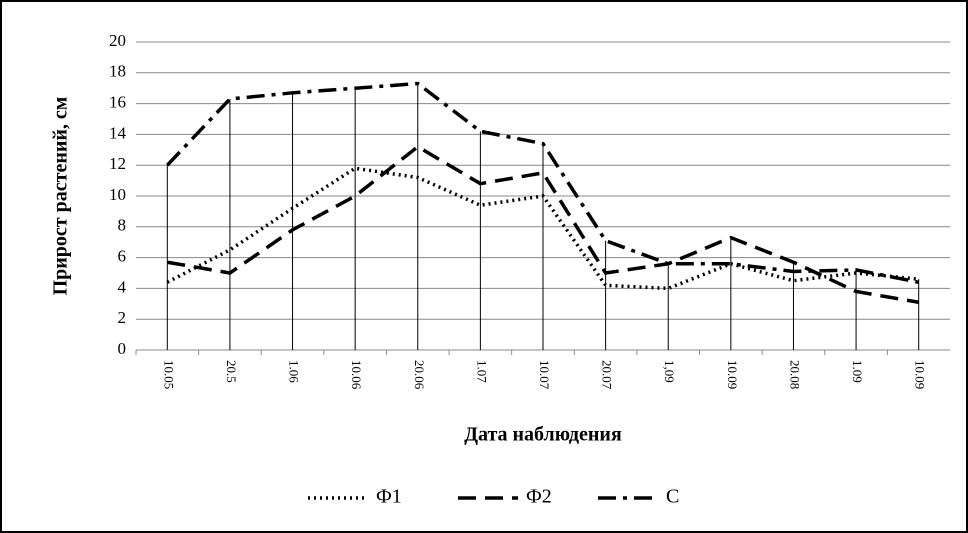 The width and height of the screenshot is (968, 533). What do you see at coordinates (389, 497) in the screenshot?
I see `legend-label: Ф1` at bounding box center [389, 497].